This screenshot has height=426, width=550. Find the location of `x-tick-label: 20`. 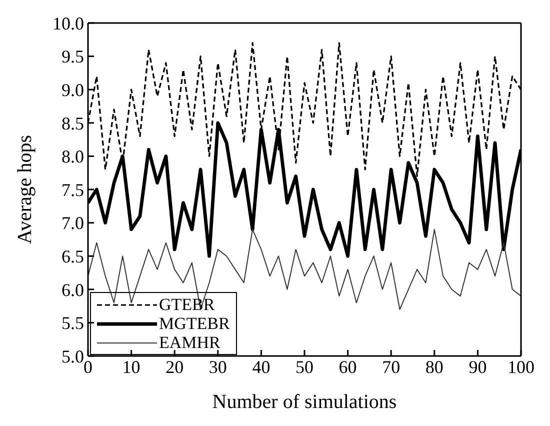

x-tick-label: 20 is located at coordinates (175, 366).